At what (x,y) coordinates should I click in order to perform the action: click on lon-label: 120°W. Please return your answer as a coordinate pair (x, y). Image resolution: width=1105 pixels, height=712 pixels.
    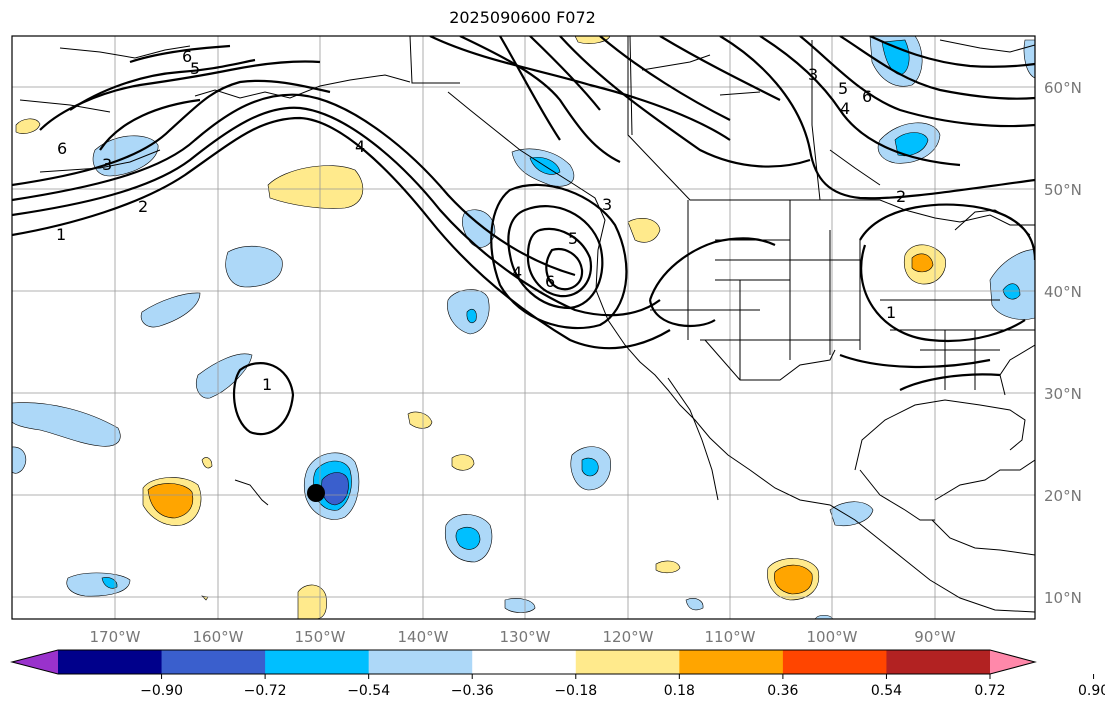
    Looking at the image, I should click on (628, 637).